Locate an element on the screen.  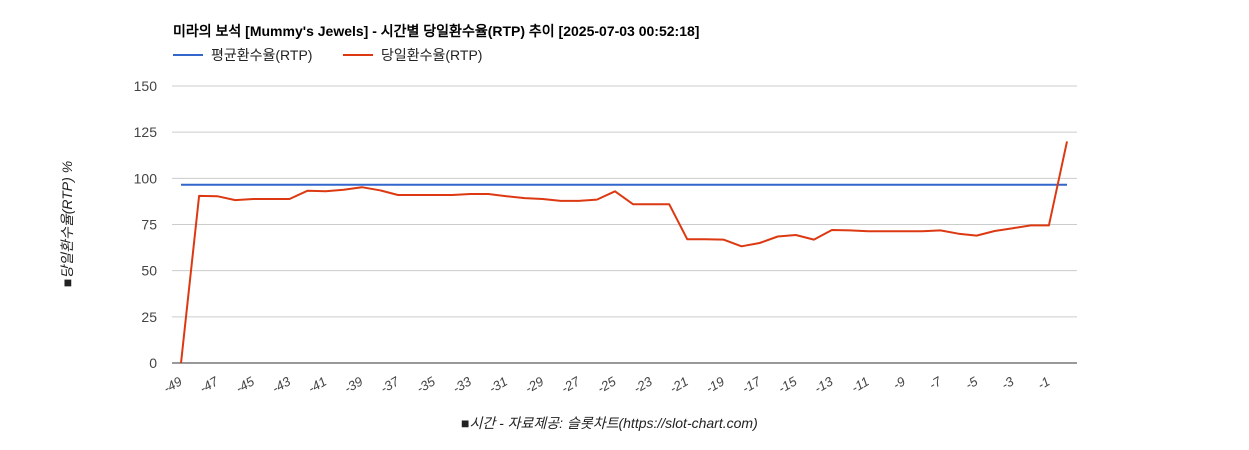
x-tick-label: -37 is located at coordinates (390, 384).